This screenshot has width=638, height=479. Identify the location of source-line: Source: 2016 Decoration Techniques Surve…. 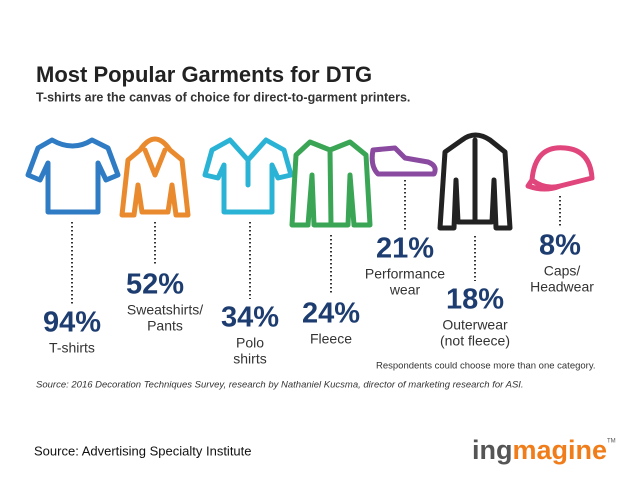
(280, 385).